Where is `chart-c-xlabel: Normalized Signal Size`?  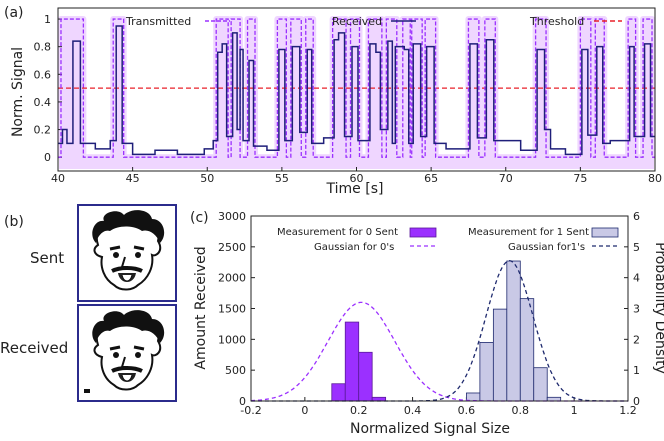 chart-c-xlabel: Normalized Signal Size is located at coordinates (430, 429).